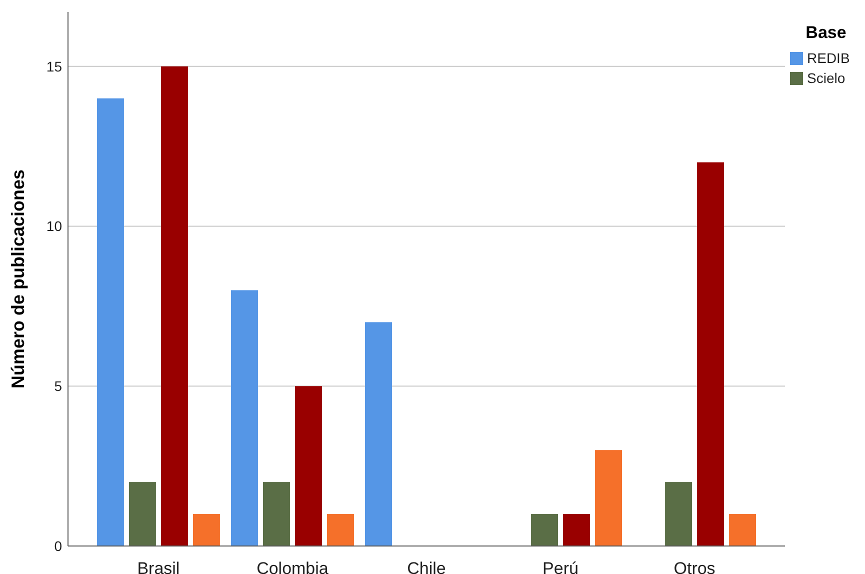 This screenshot has height=574, width=865. Describe the element at coordinates (158, 566) in the screenshot. I see `x-tick-label: Brasil` at that location.